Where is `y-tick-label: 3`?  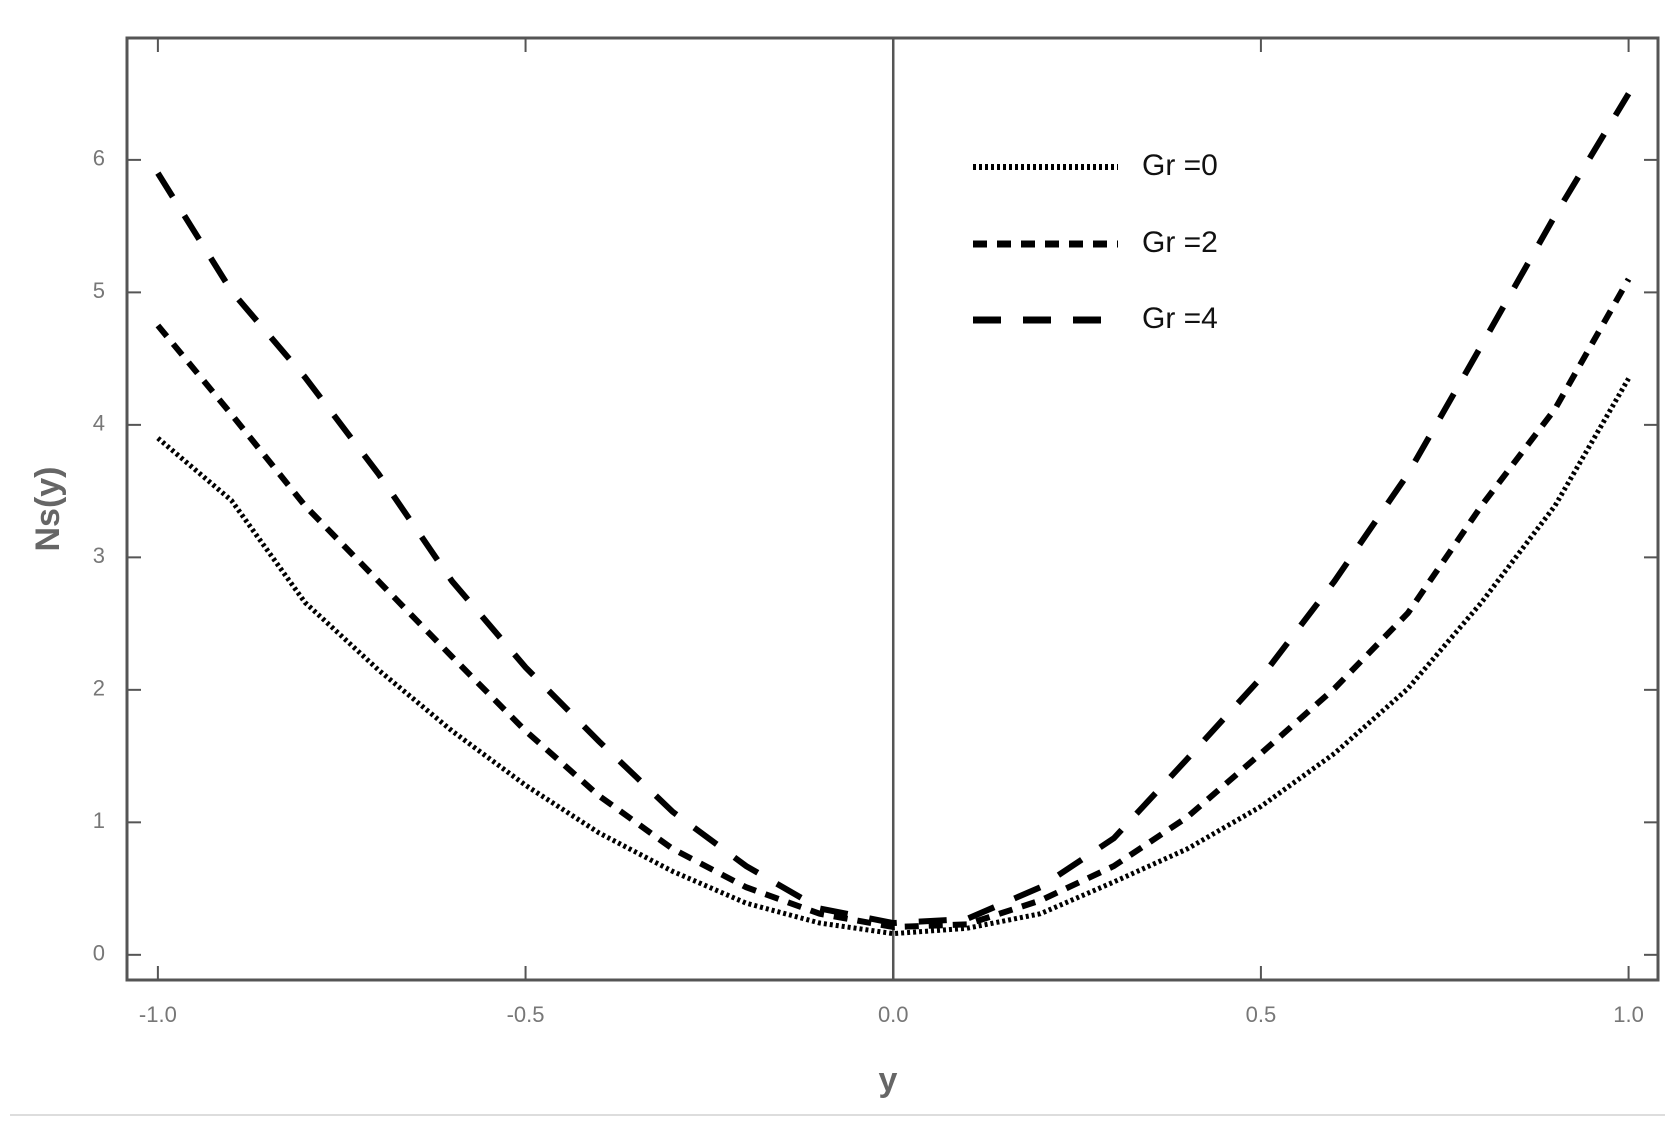
y-tick-label: 3 is located at coordinates (99, 555).